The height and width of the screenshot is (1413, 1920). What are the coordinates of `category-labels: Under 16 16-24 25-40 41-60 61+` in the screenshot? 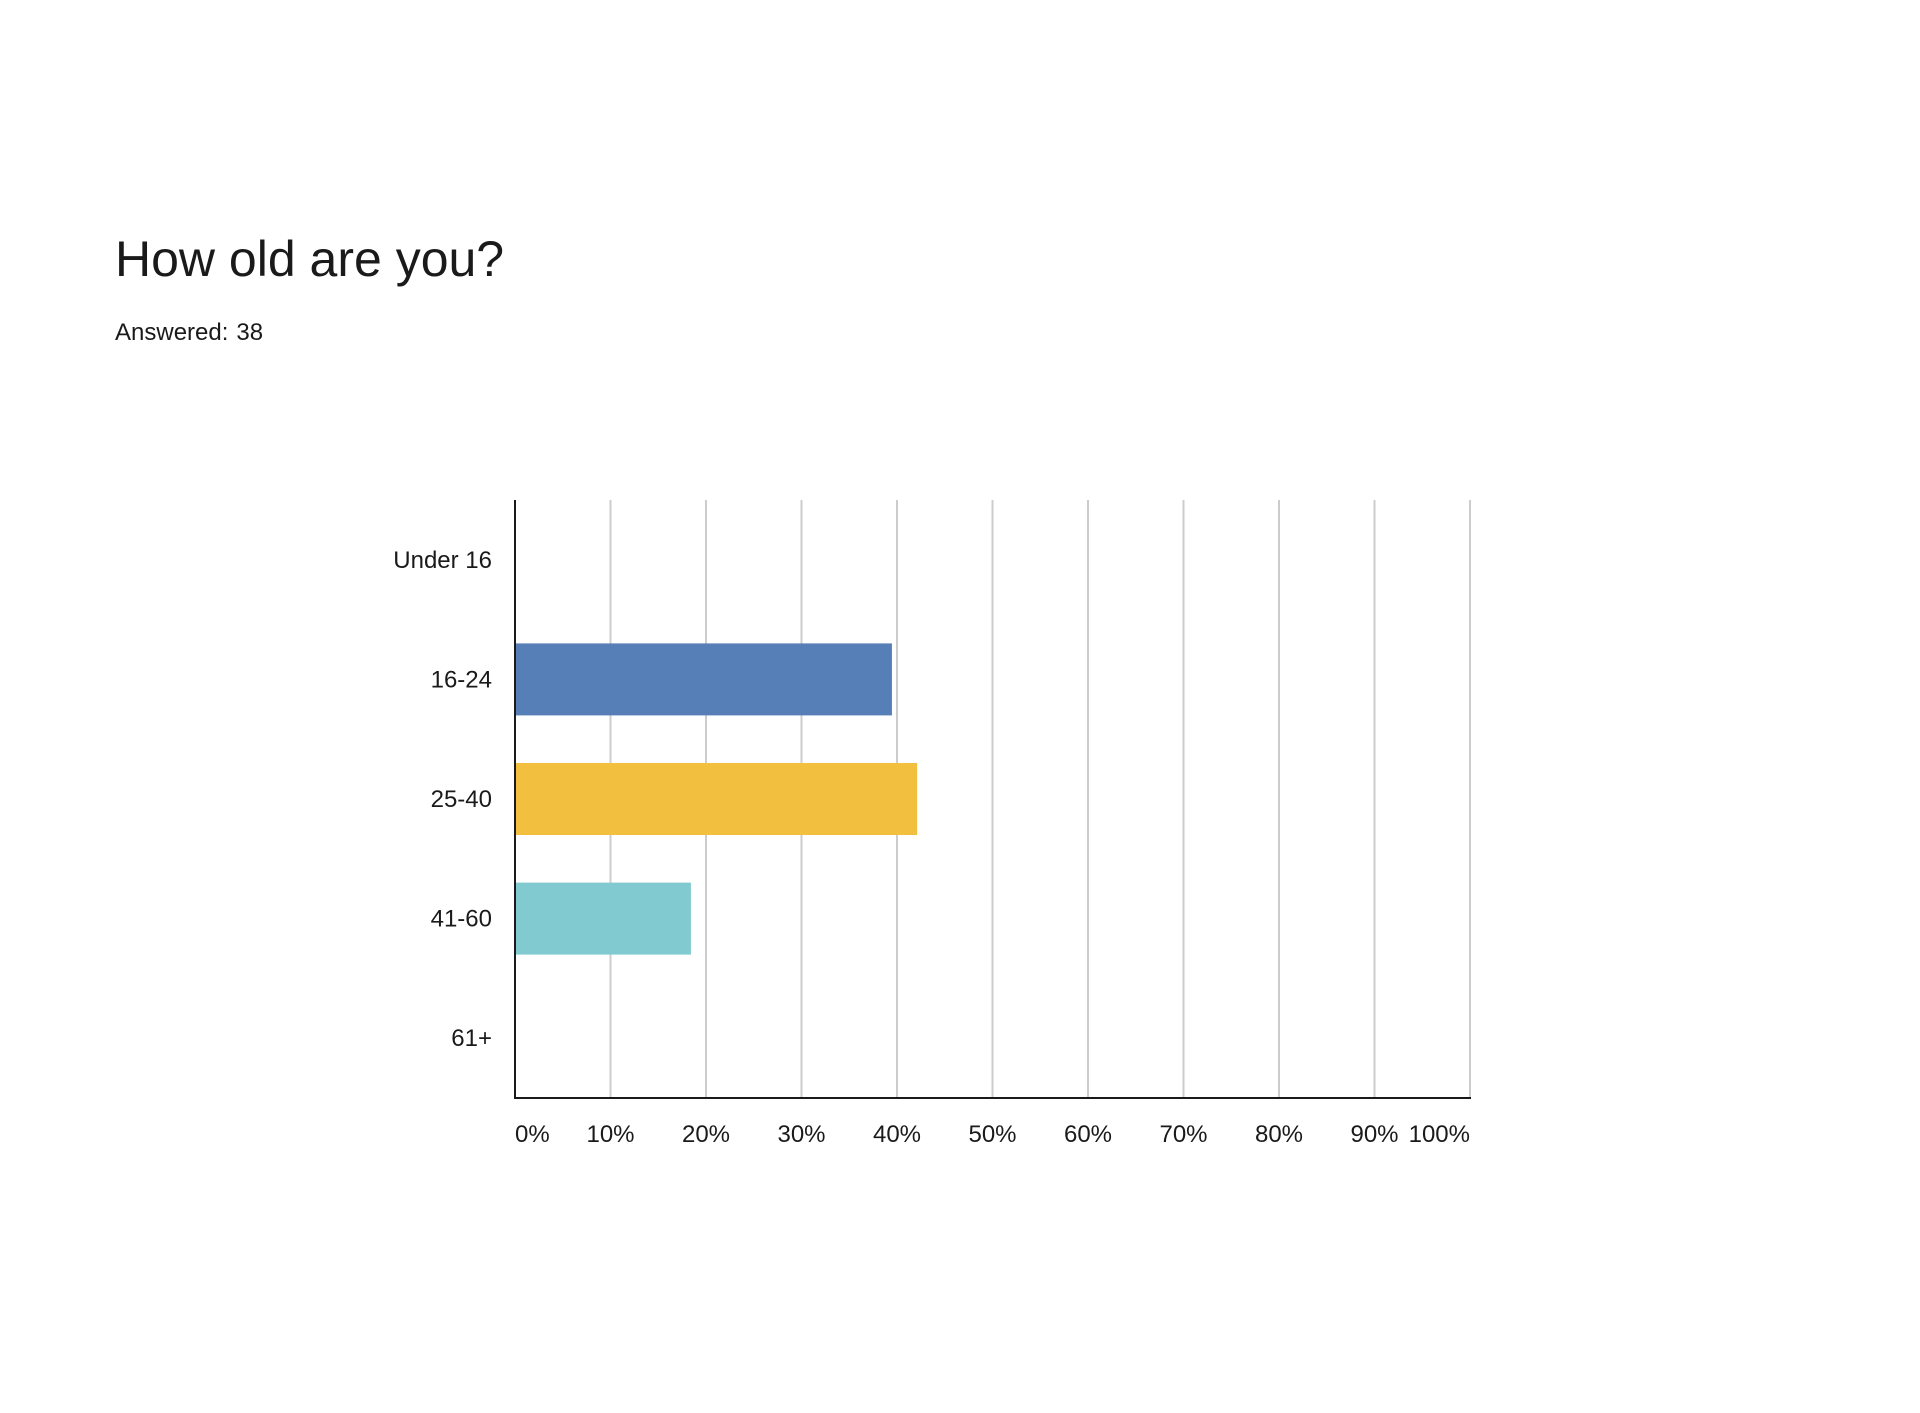 It's located at (442, 799).